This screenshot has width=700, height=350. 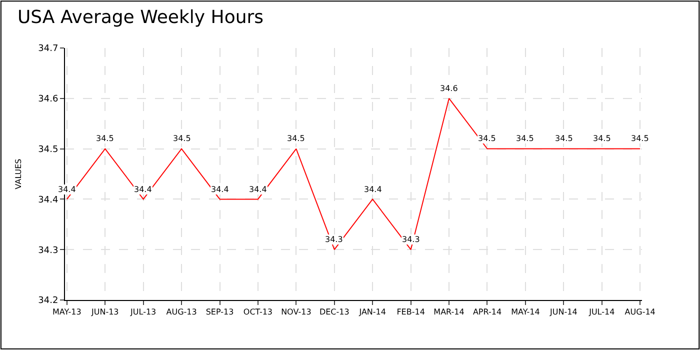 What do you see at coordinates (487, 312) in the screenshot?
I see `x-tick-label: APR-14` at bounding box center [487, 312].